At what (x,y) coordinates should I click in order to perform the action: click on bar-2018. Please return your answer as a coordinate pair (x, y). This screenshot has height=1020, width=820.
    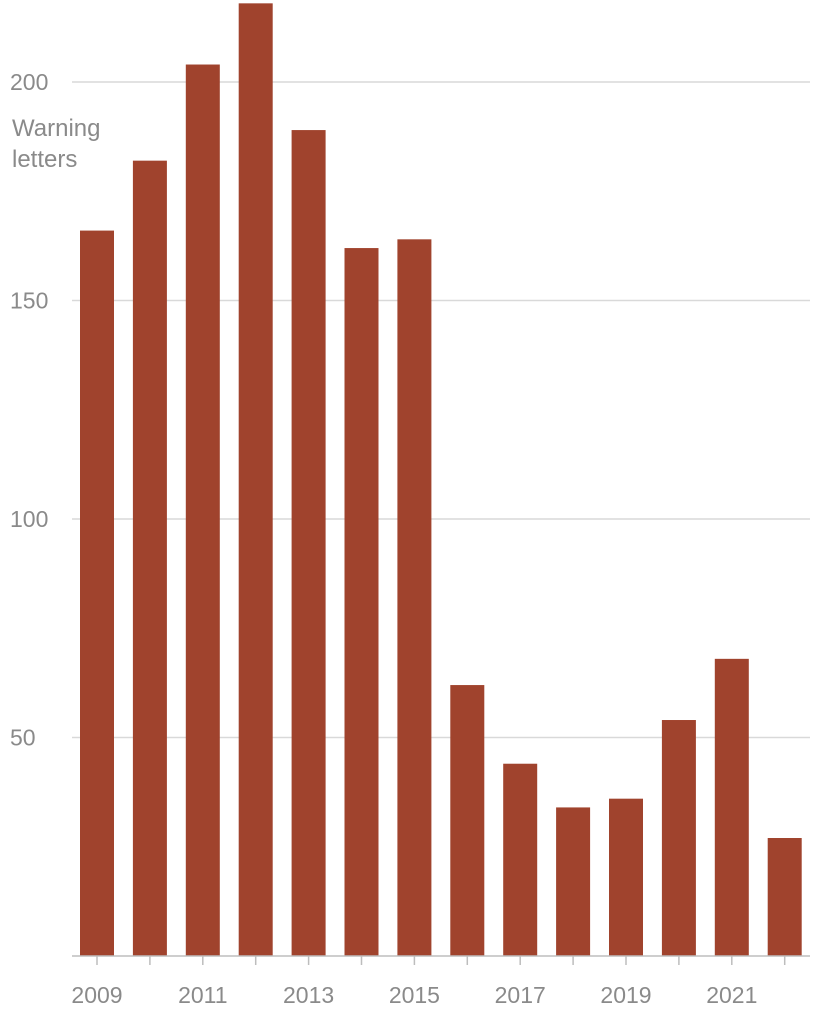
    Looking at the image, I should click on (573, 881).